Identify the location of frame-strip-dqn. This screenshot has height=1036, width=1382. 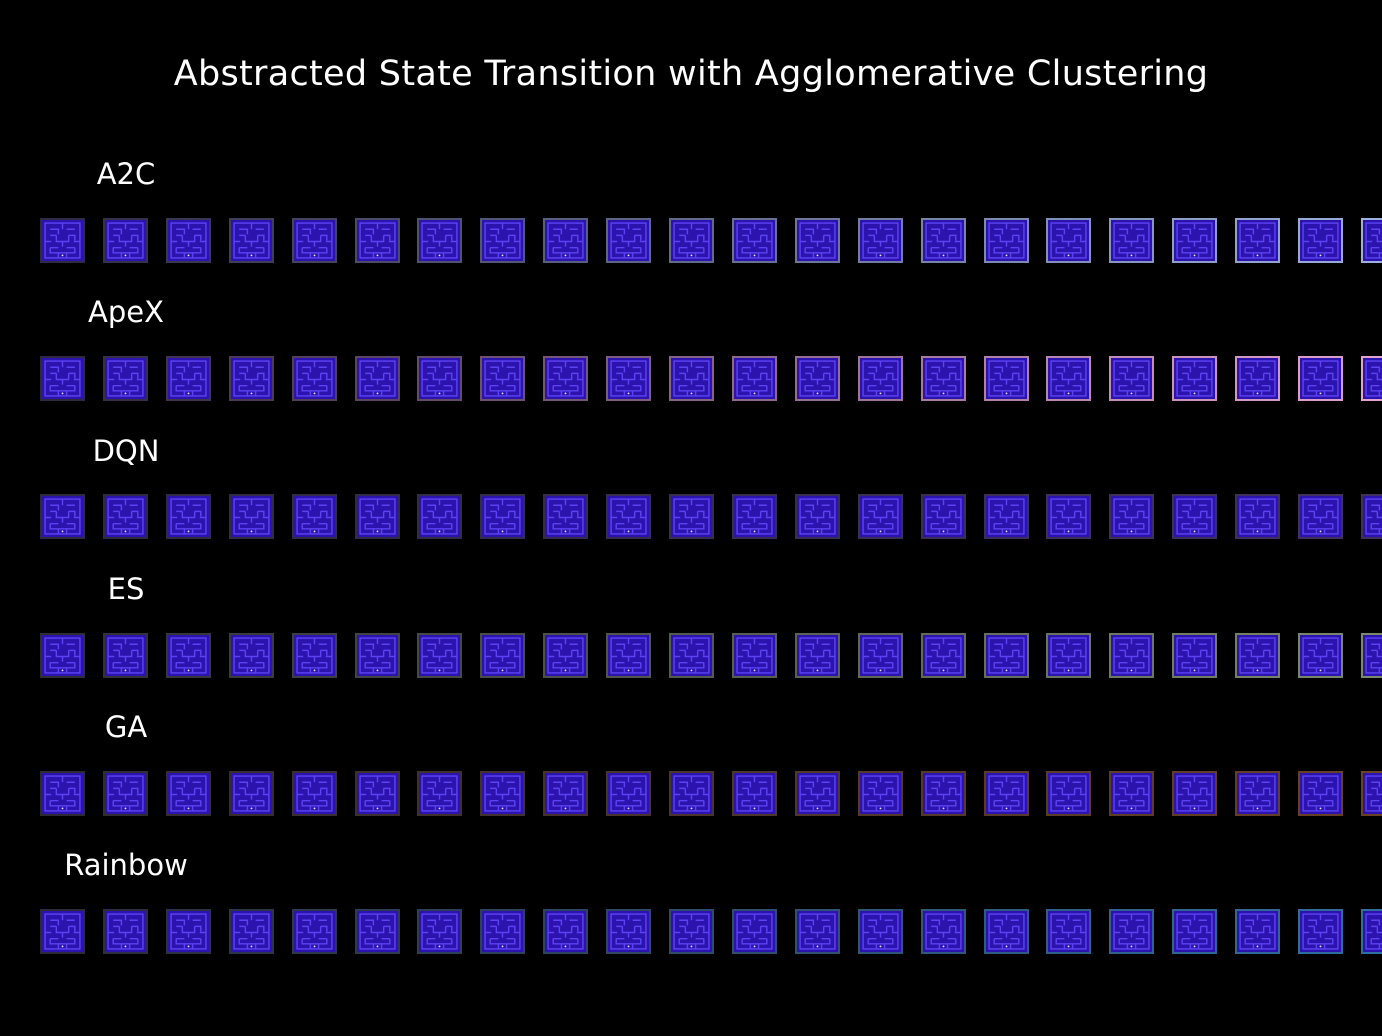
(691, 517).